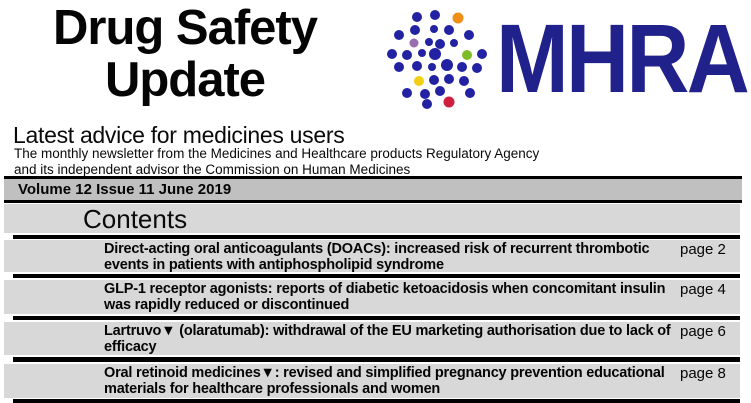 The width and height of the screenshot is (751, 403). What do you see at coordinates (372, 219) in the screenshot?
I see `contents-heading: Contents` at bounding box center [372, 219].